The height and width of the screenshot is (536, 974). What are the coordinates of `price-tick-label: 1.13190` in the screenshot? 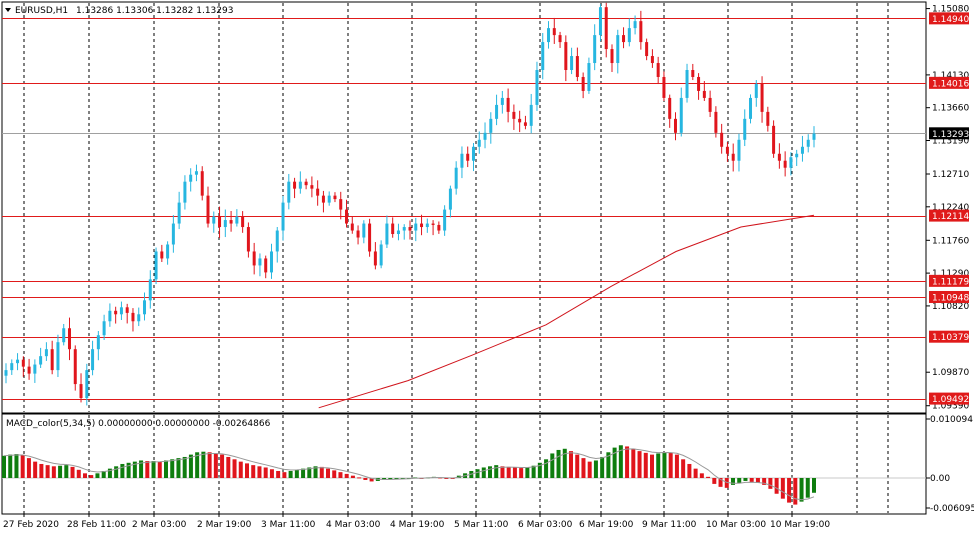 It's located at (950, 141).